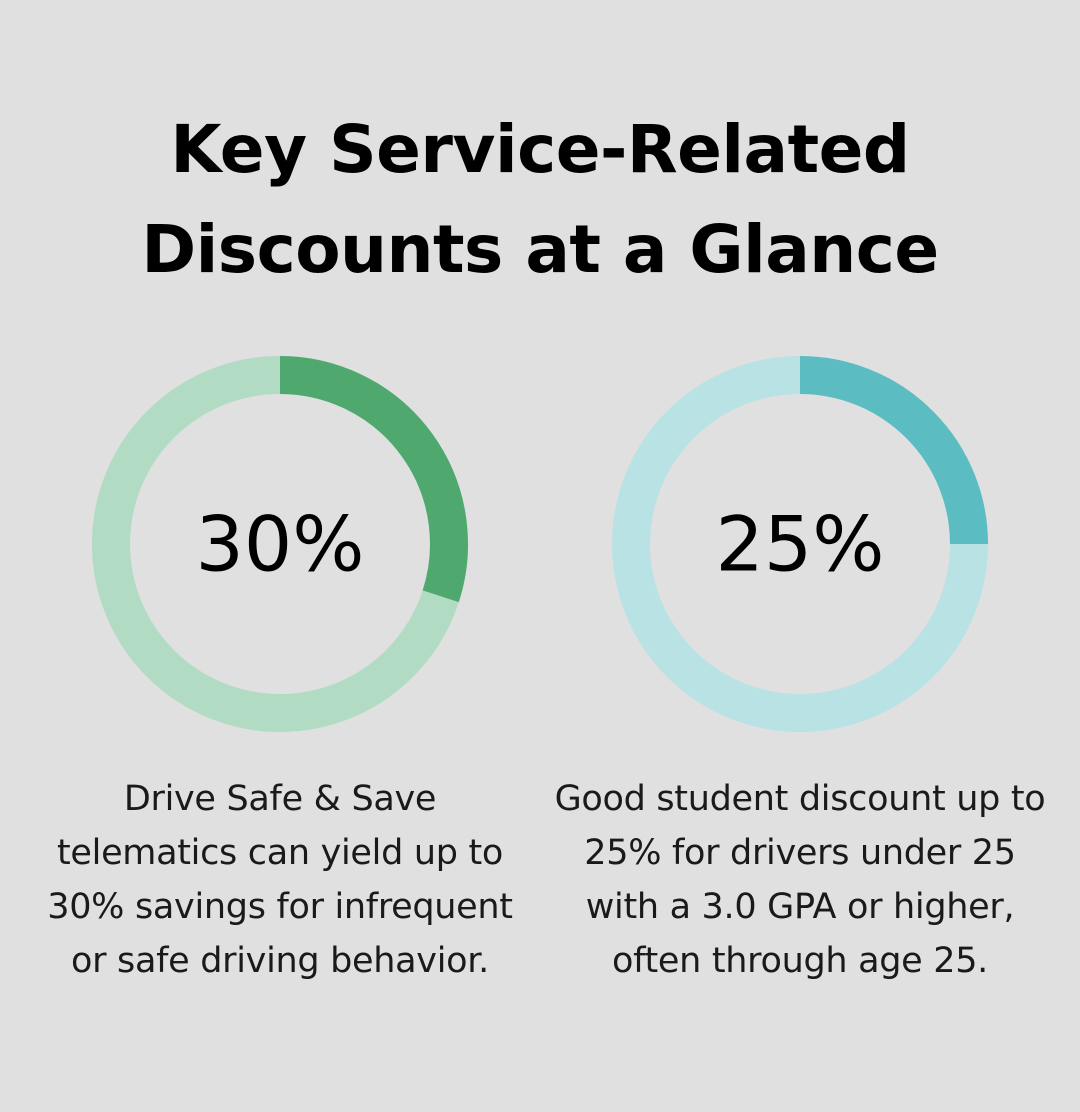  Describe the element at coordinates (540, 149) in the screenshot. I see `title-line-1: Key Service-Related` at that location.